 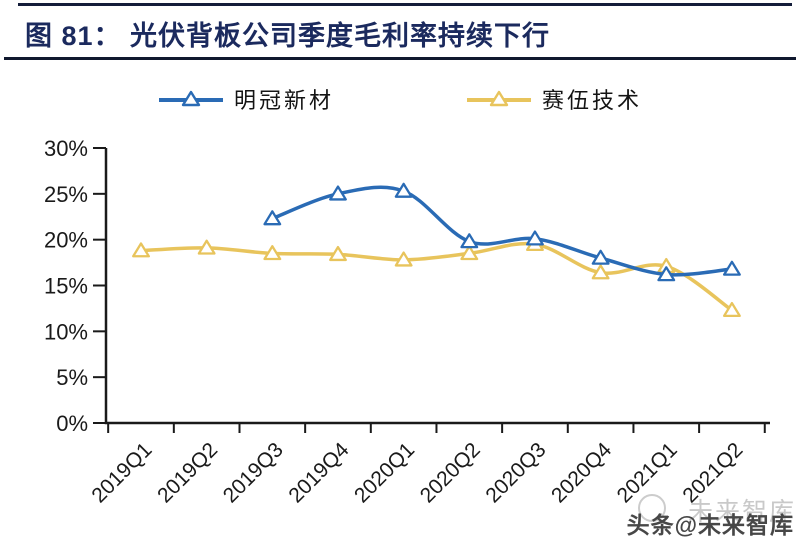 I want to click on series-line-赛伍技术, so click(x=436, y=276).